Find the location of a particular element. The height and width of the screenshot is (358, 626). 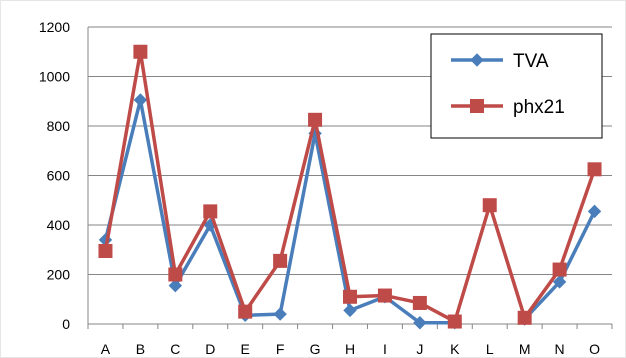

x-tick-label: N is located at coordinates (560, 349).